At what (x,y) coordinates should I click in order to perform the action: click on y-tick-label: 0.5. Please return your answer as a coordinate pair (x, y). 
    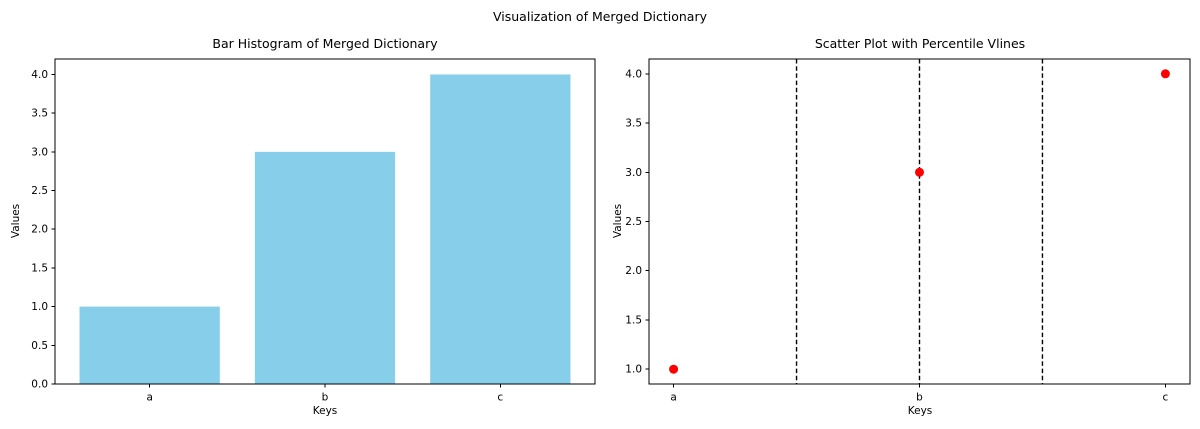
    Looking at the image, I should click on (39, 346).